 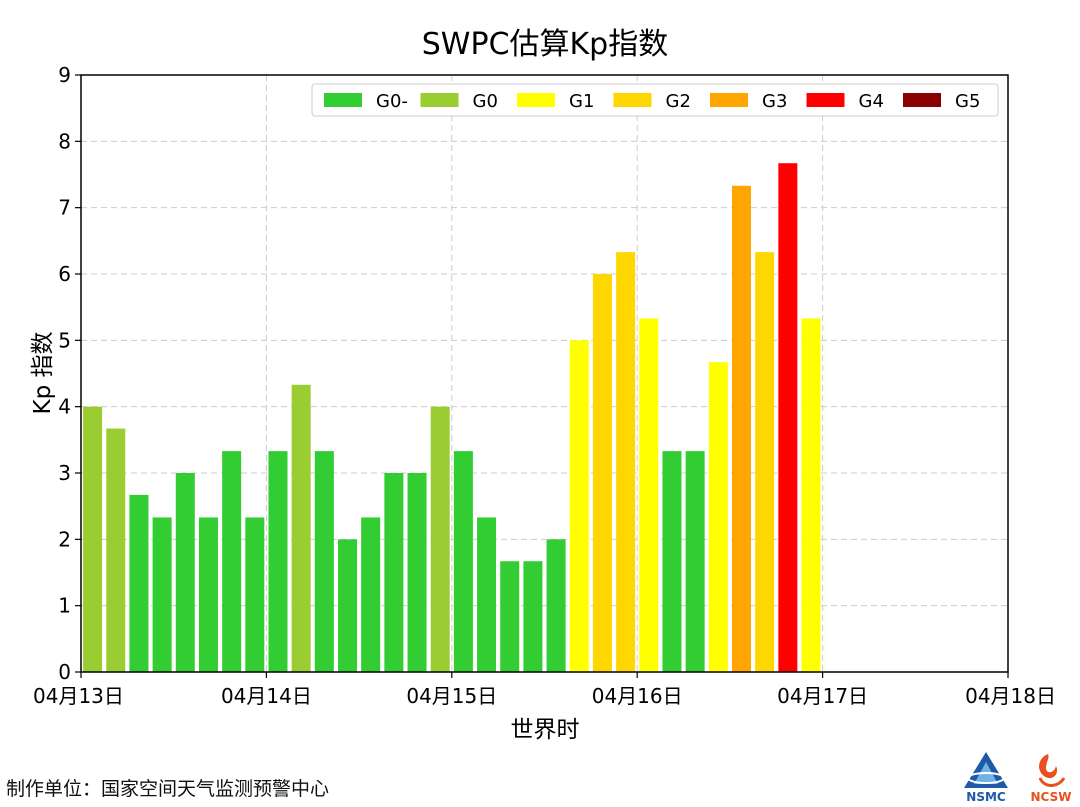 What do you see at coordinates (774, 101) in the screenshot?
I see `legend-label: G3` at bounding box center [774, 101].